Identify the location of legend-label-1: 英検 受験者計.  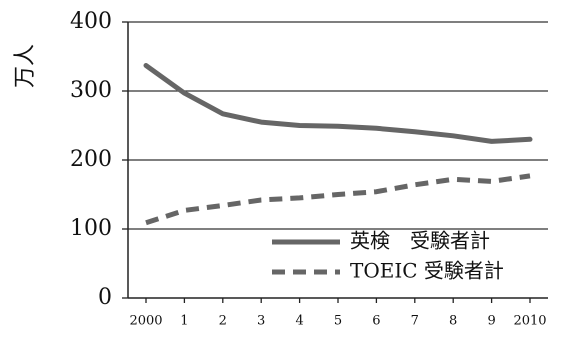
(420, 241).